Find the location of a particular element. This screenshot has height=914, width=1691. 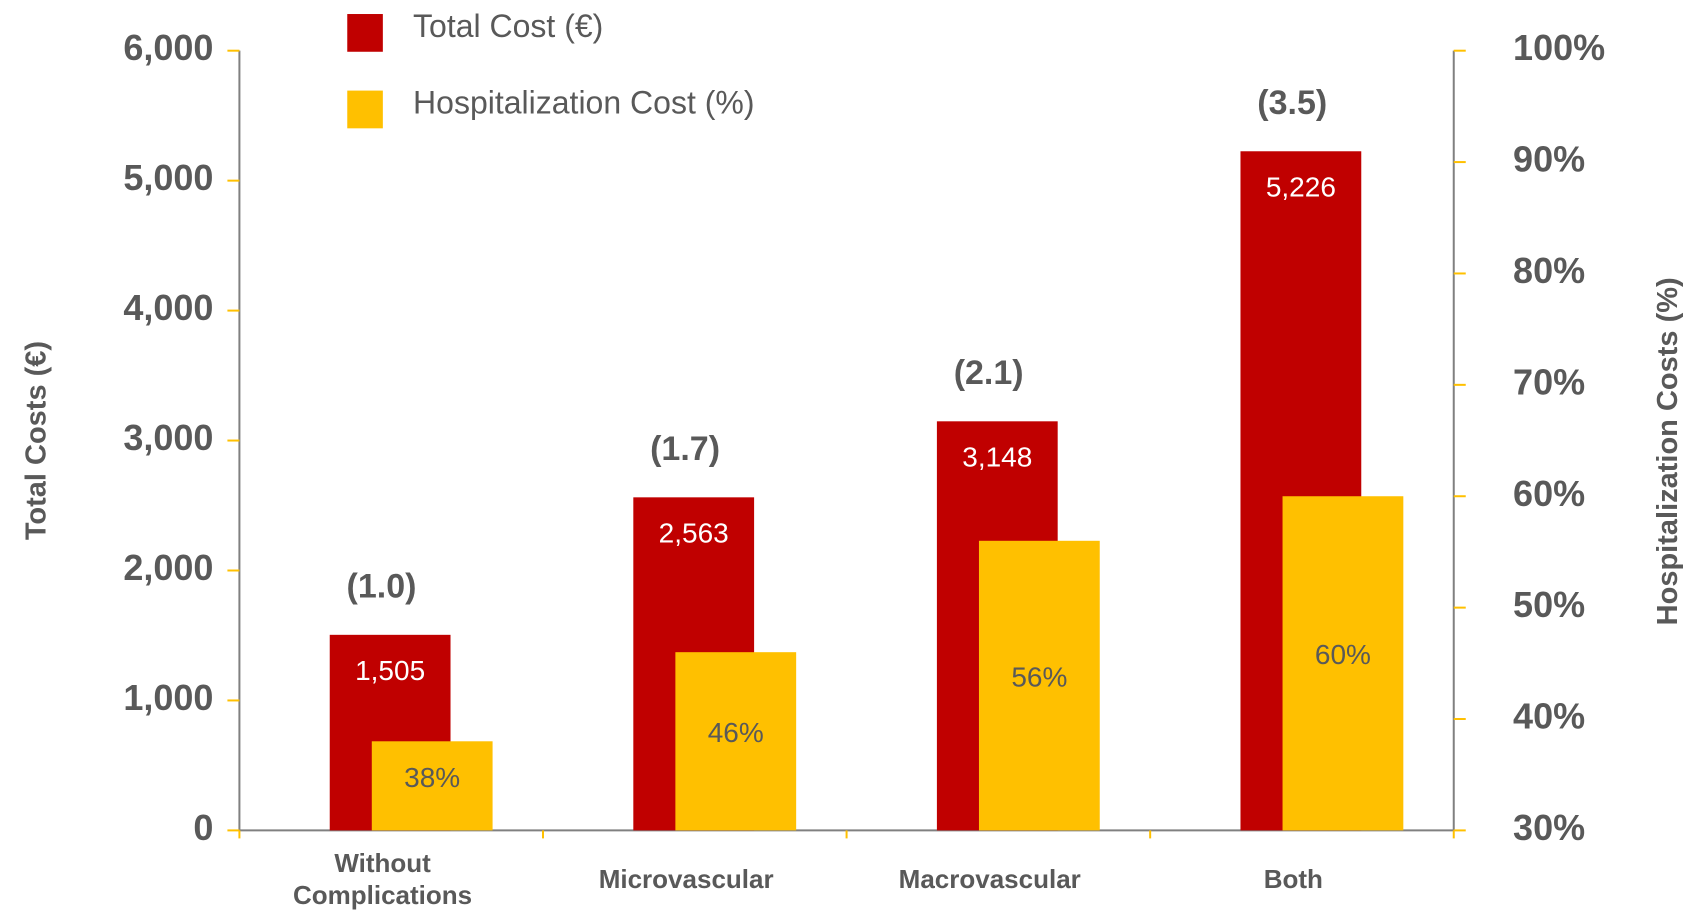

value-label: 3,148 is located at coordinates (997, 456).